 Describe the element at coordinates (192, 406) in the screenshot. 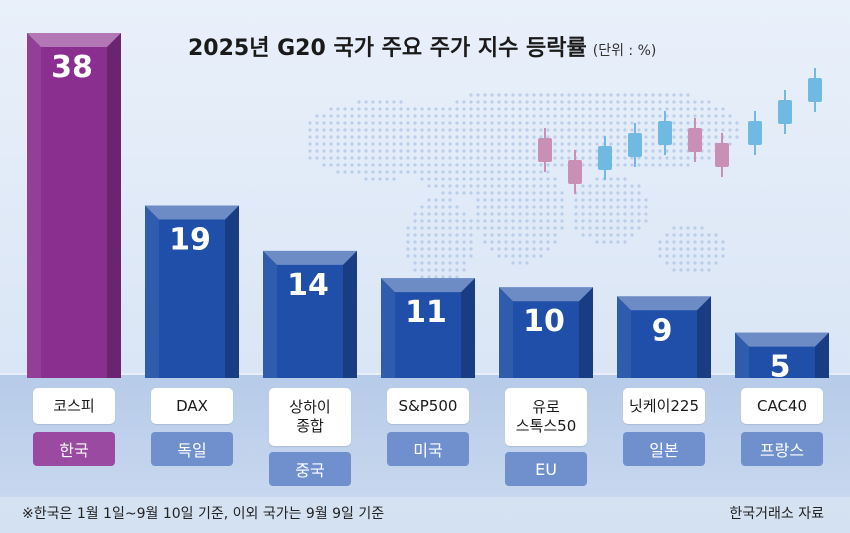

I see `index-name-label: DAX` at that location.